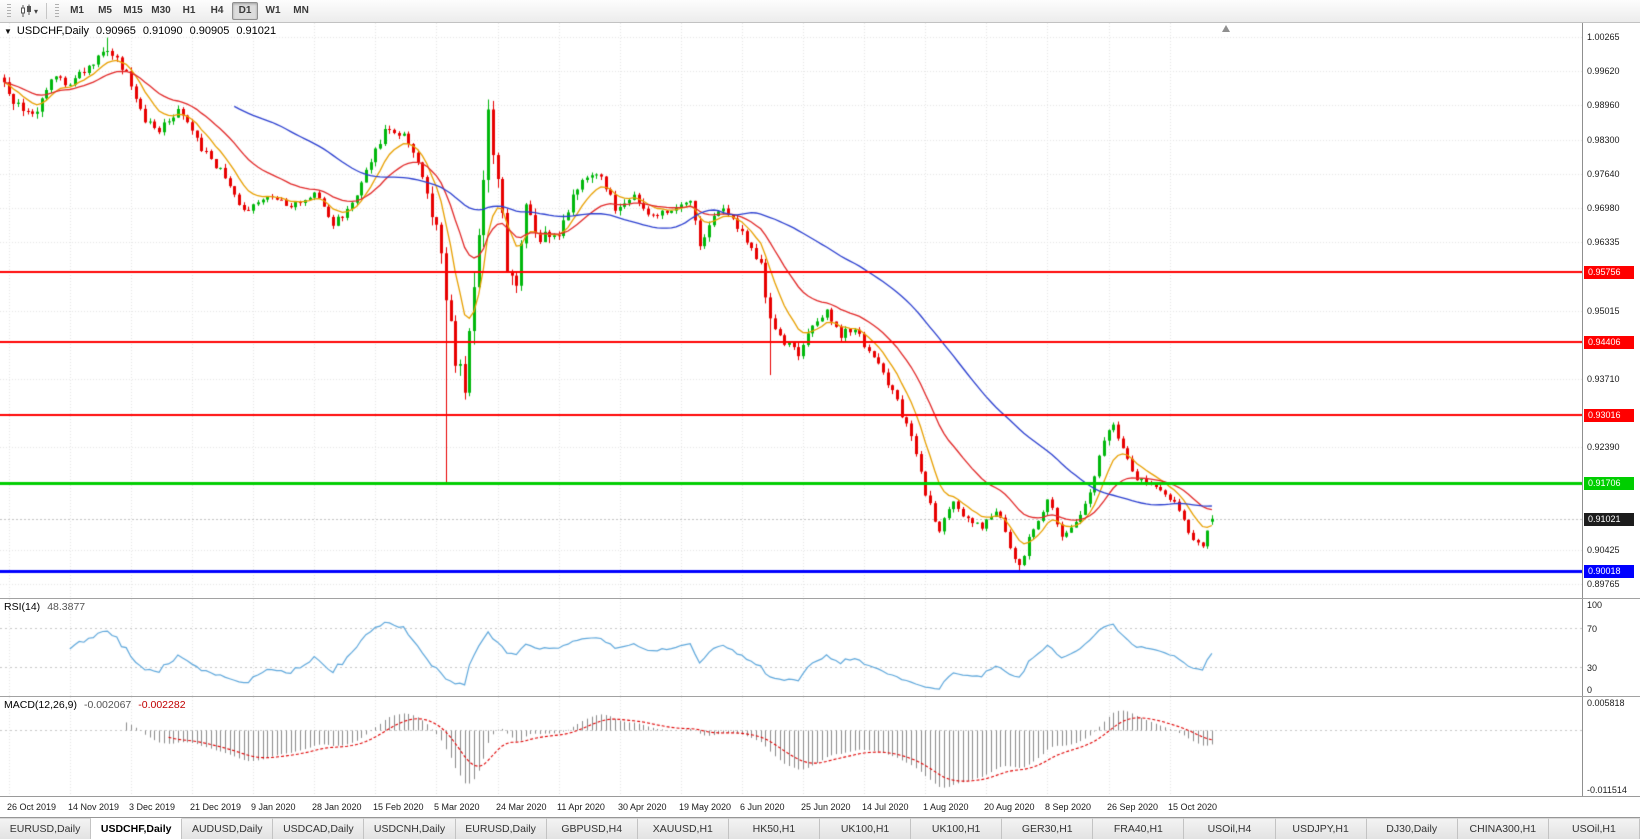 This screenshot has width=1640, height=839. Describe the element at coordinates (774, 828) in the screenshot. I see `chart-tab-hk50-h1: HK50,H1` at that location.